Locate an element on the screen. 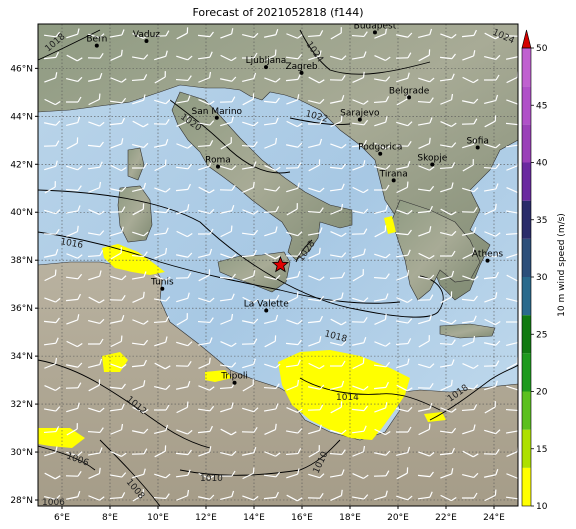 The width and height of the screenshot is (576, 529). city-label: La Valette is located at coordinates (266, 305).